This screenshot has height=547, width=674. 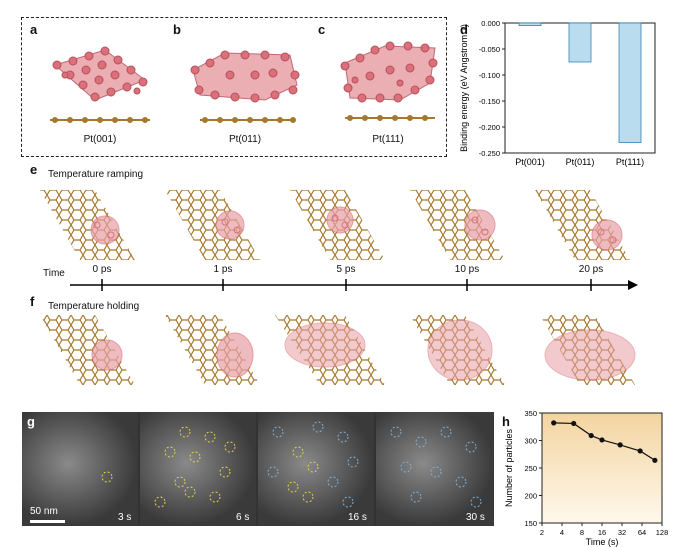 I want to click on micrograph-strip, so click(x=258, y=469).